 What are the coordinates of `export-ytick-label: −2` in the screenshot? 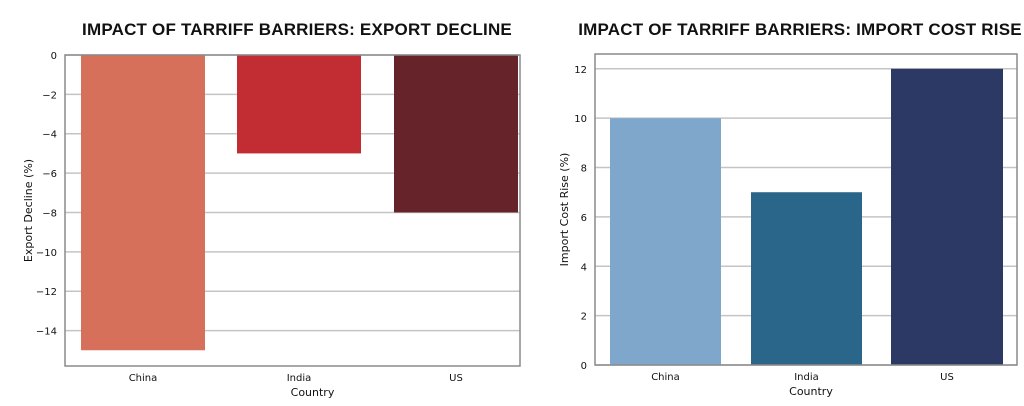 It's located at (49, 95).